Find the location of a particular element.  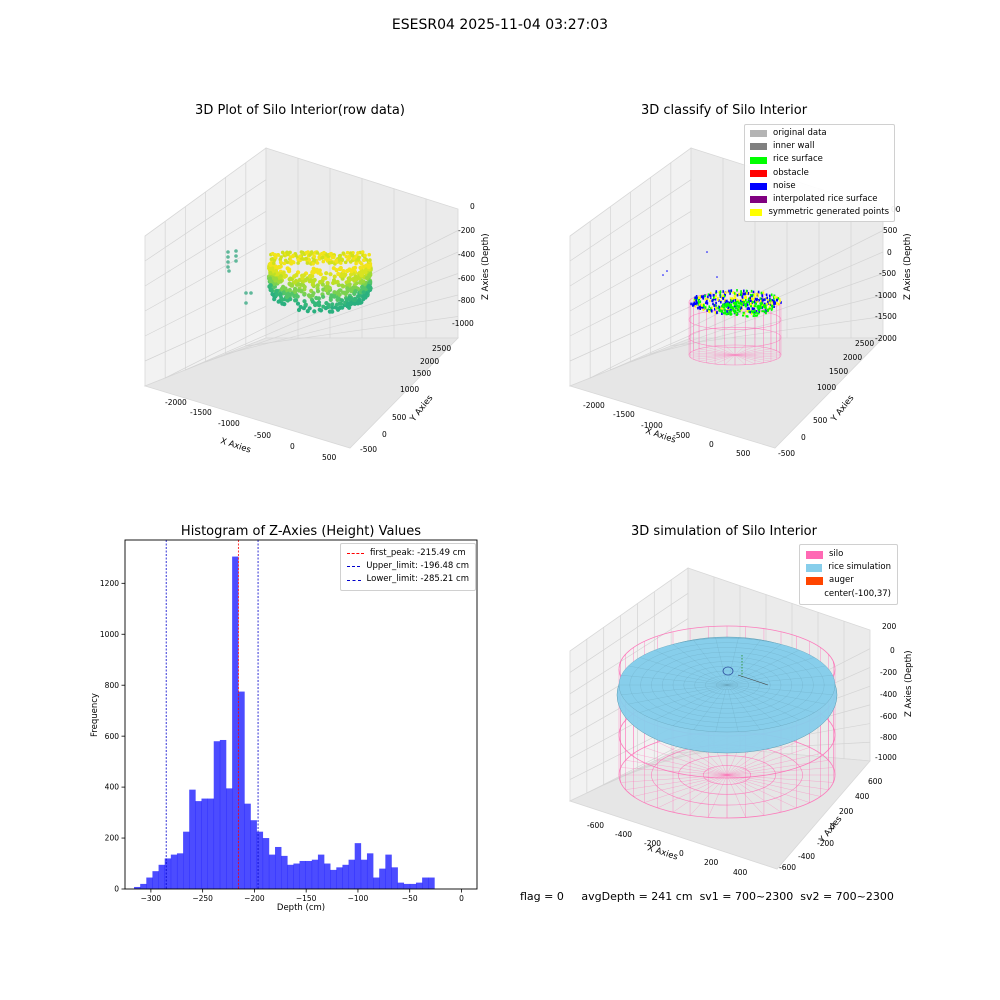

histogram-y-tick-label: 1000 is located at coordinates (109, 634).